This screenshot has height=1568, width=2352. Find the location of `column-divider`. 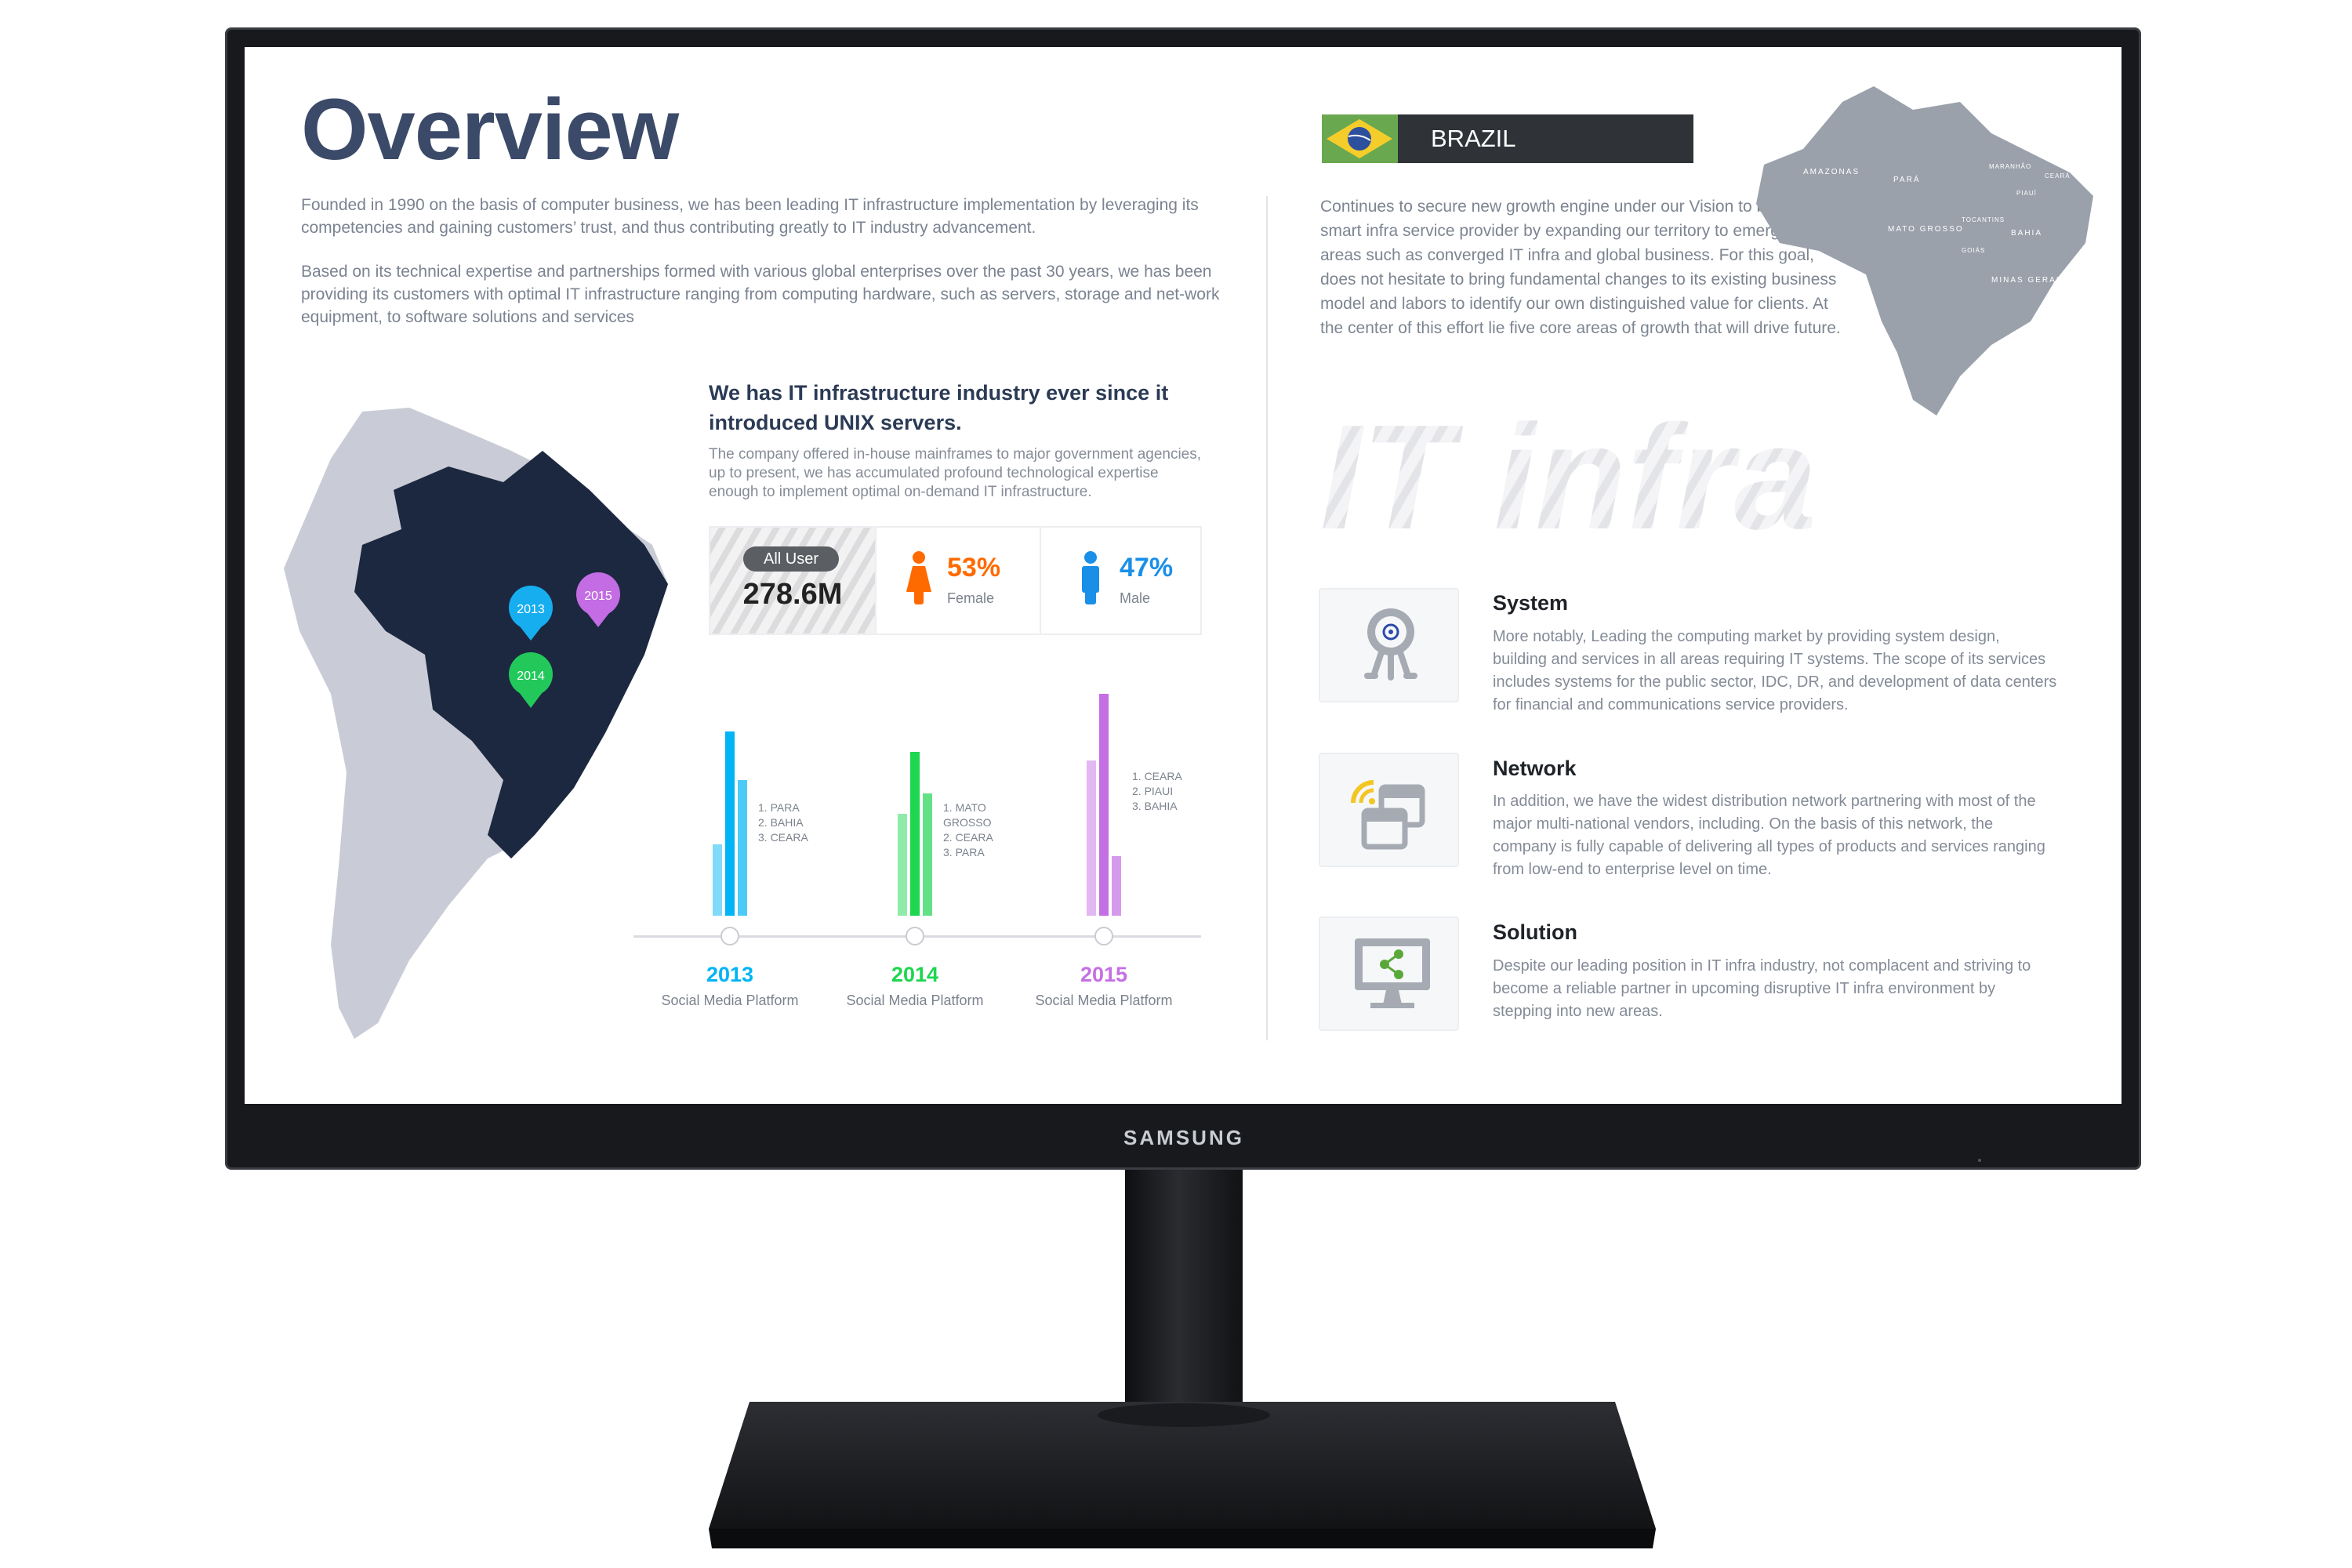

column-divider is located at coordinates (1267, 618).